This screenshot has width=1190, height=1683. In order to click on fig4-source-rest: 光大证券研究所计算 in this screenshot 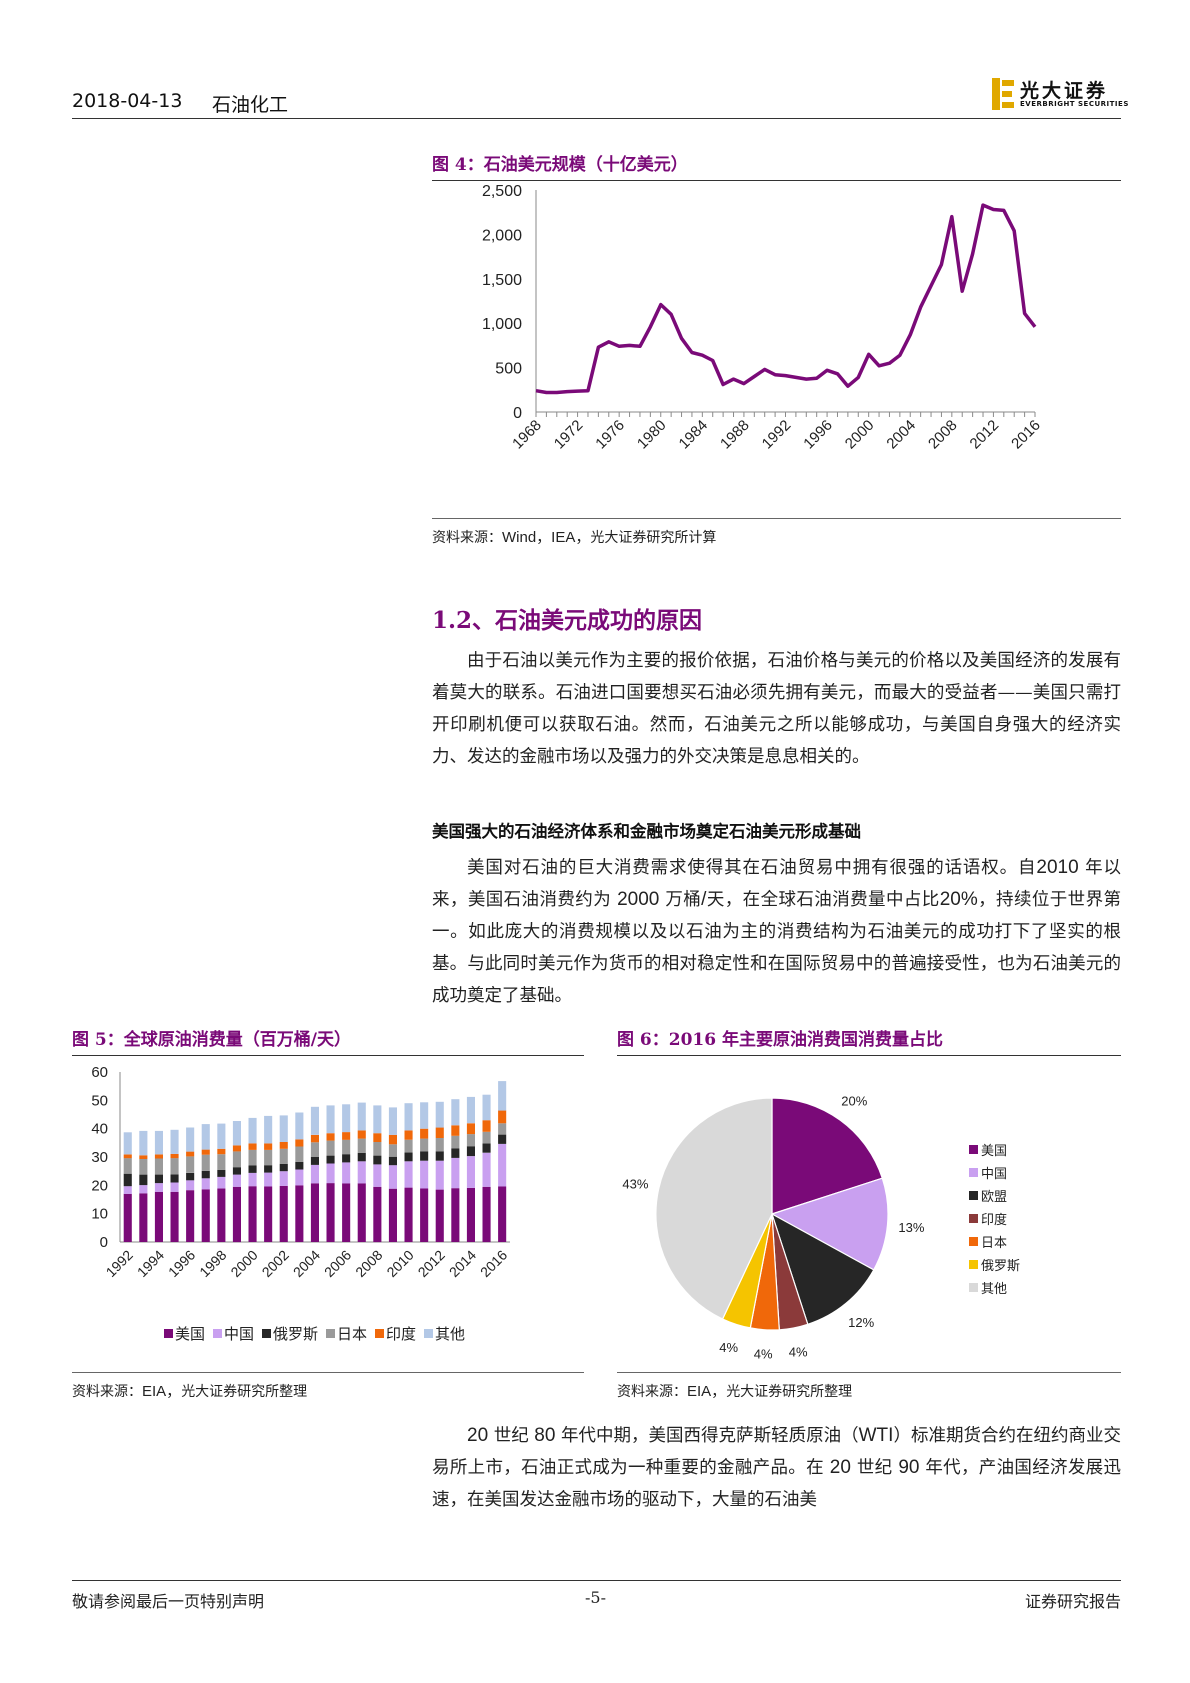, I will do `click(653, 538)`.